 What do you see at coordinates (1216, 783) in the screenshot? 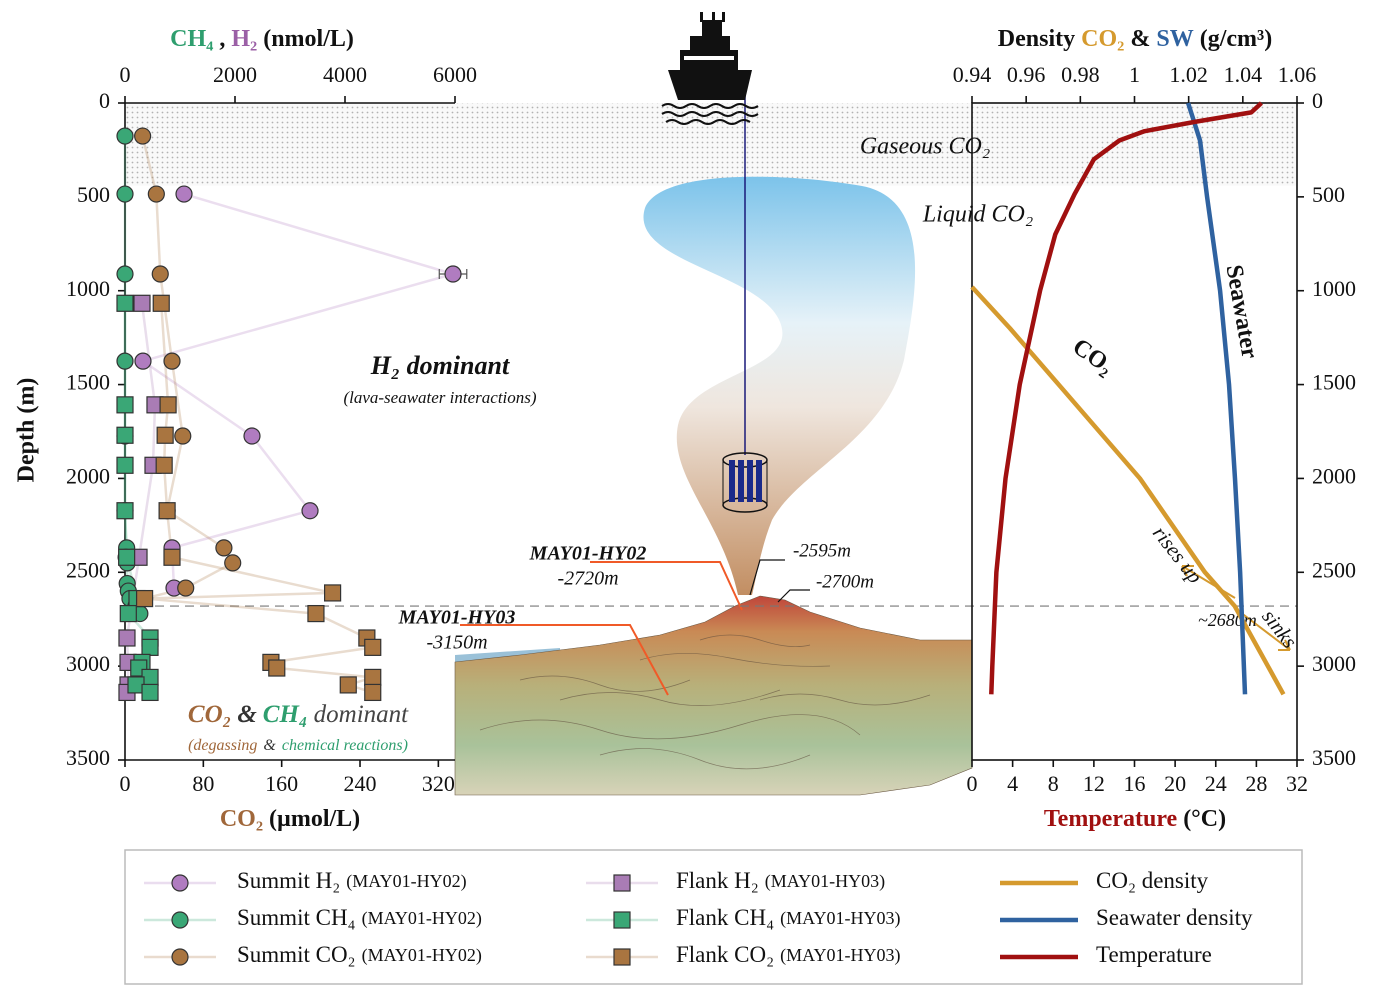
I see `x-tick-label: 24` at bounding box center [1216, 783].